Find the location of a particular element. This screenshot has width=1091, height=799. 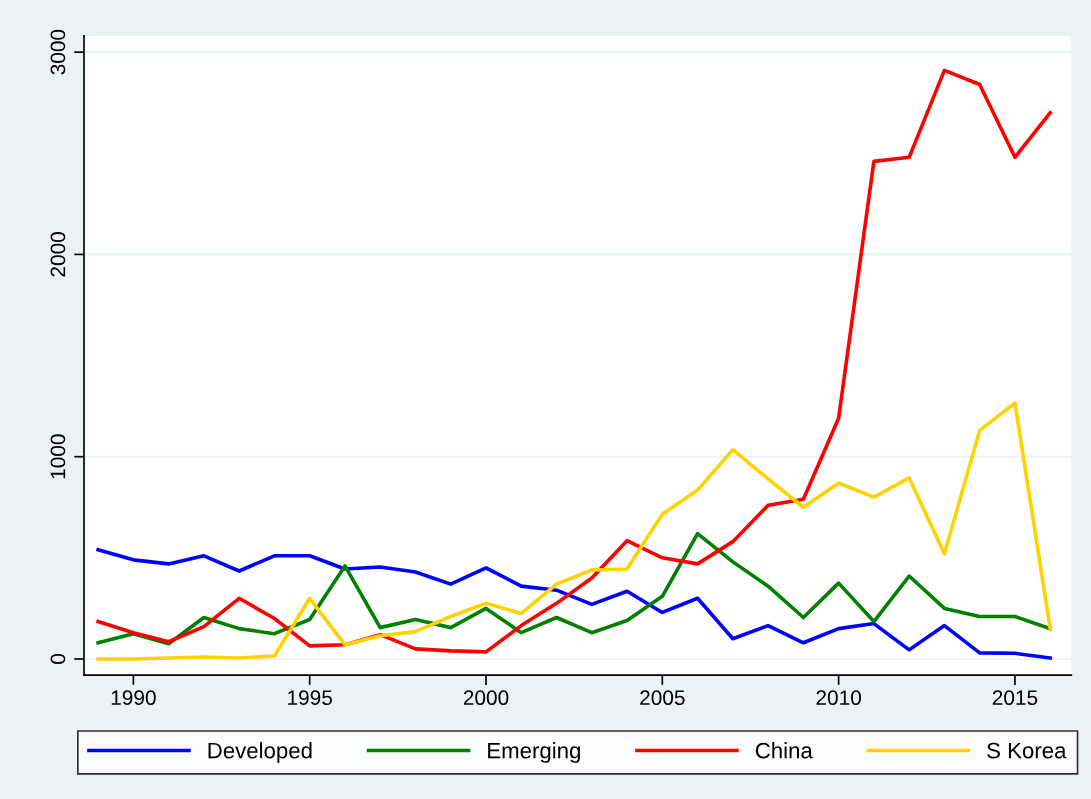

y-tick-label: 1000 is located at coordinates (58, 456).